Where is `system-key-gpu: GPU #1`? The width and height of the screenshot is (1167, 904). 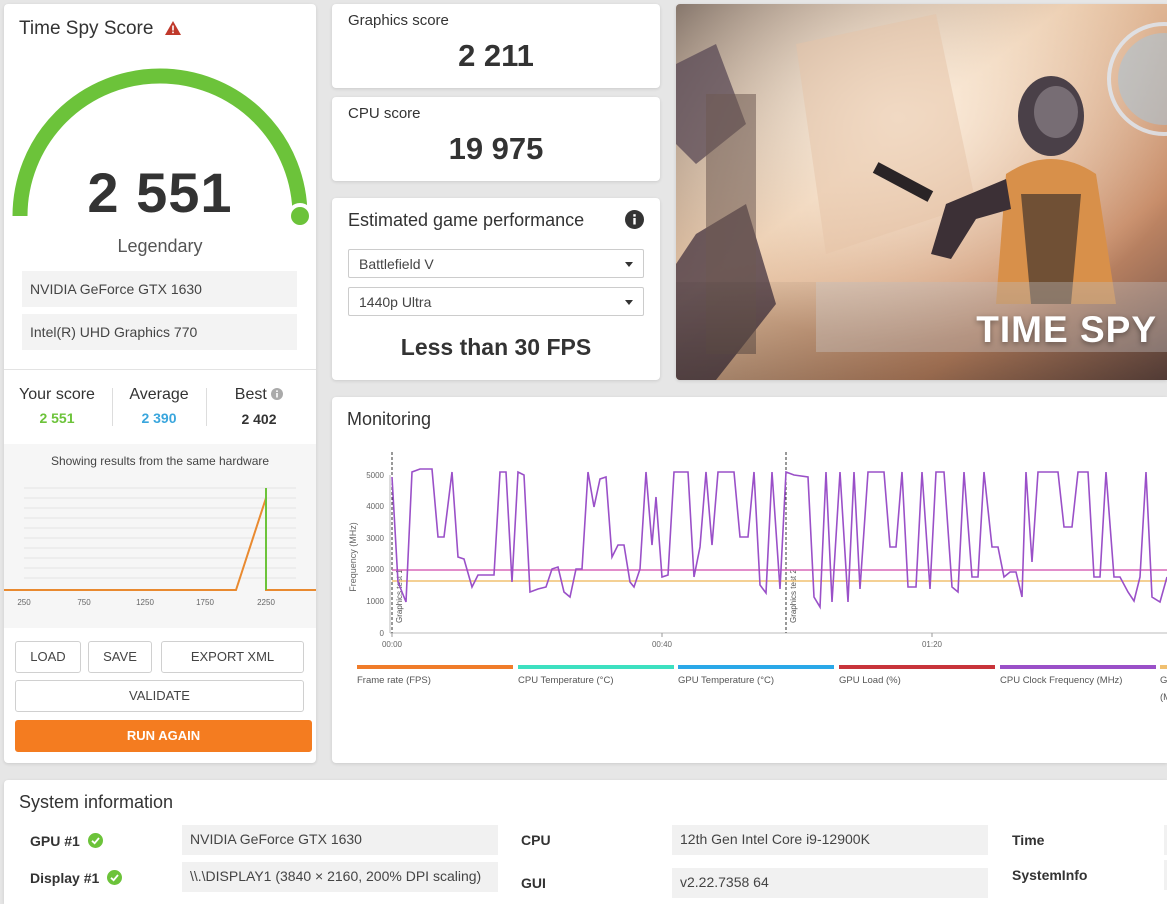
system-key-gpu: GPU #1 is located at coordinates (66, 842).